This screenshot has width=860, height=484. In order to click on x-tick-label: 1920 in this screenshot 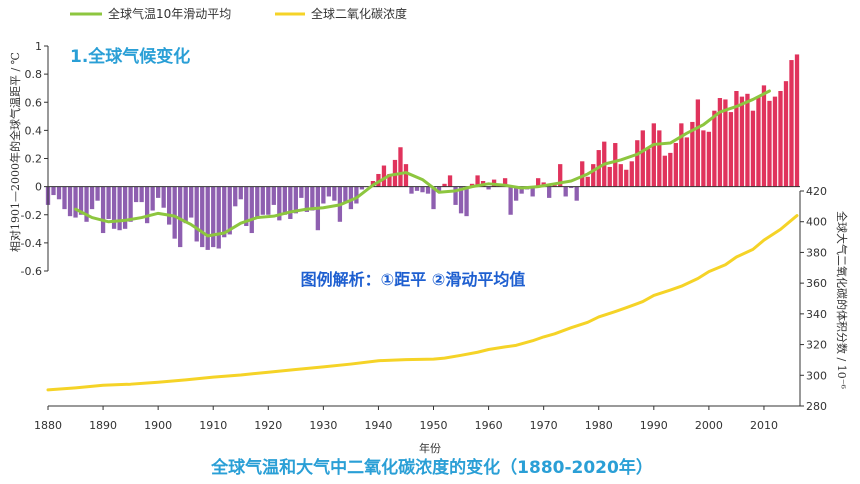, I will do `click(268, 425)`.